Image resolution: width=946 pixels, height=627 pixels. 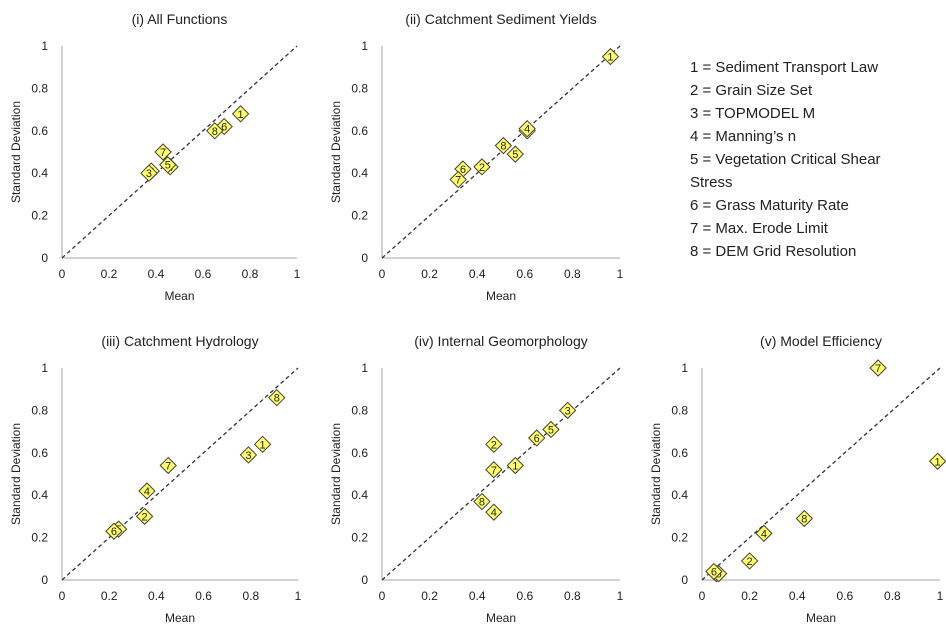 What do you see at coordinates (524, 274) in the screenshot?
I see `chart-2-x-tick-label: 0.6` at bounding box center [524, 274].